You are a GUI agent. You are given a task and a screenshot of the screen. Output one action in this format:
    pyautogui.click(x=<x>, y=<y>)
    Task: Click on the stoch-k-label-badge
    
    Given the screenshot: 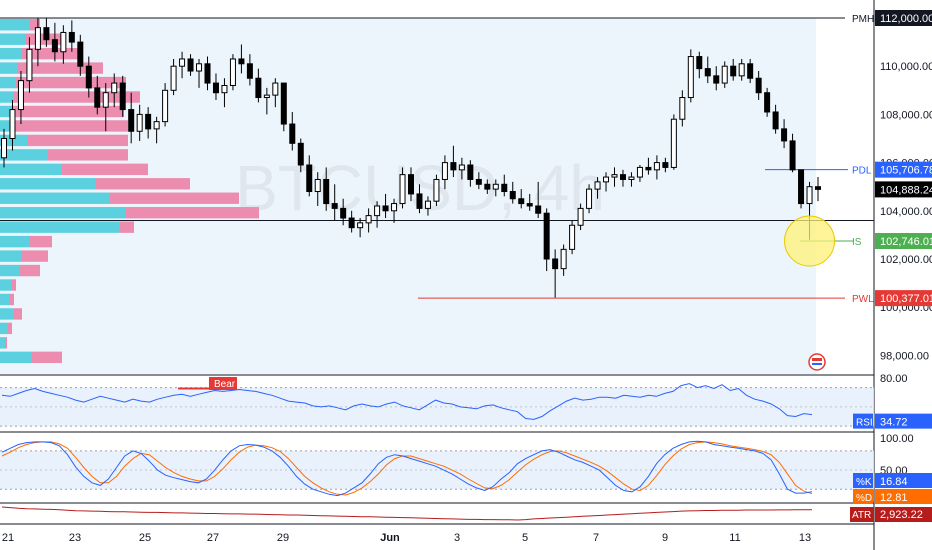 What is the action you would take?
    pyautogui.click(x=863, y=480)
    